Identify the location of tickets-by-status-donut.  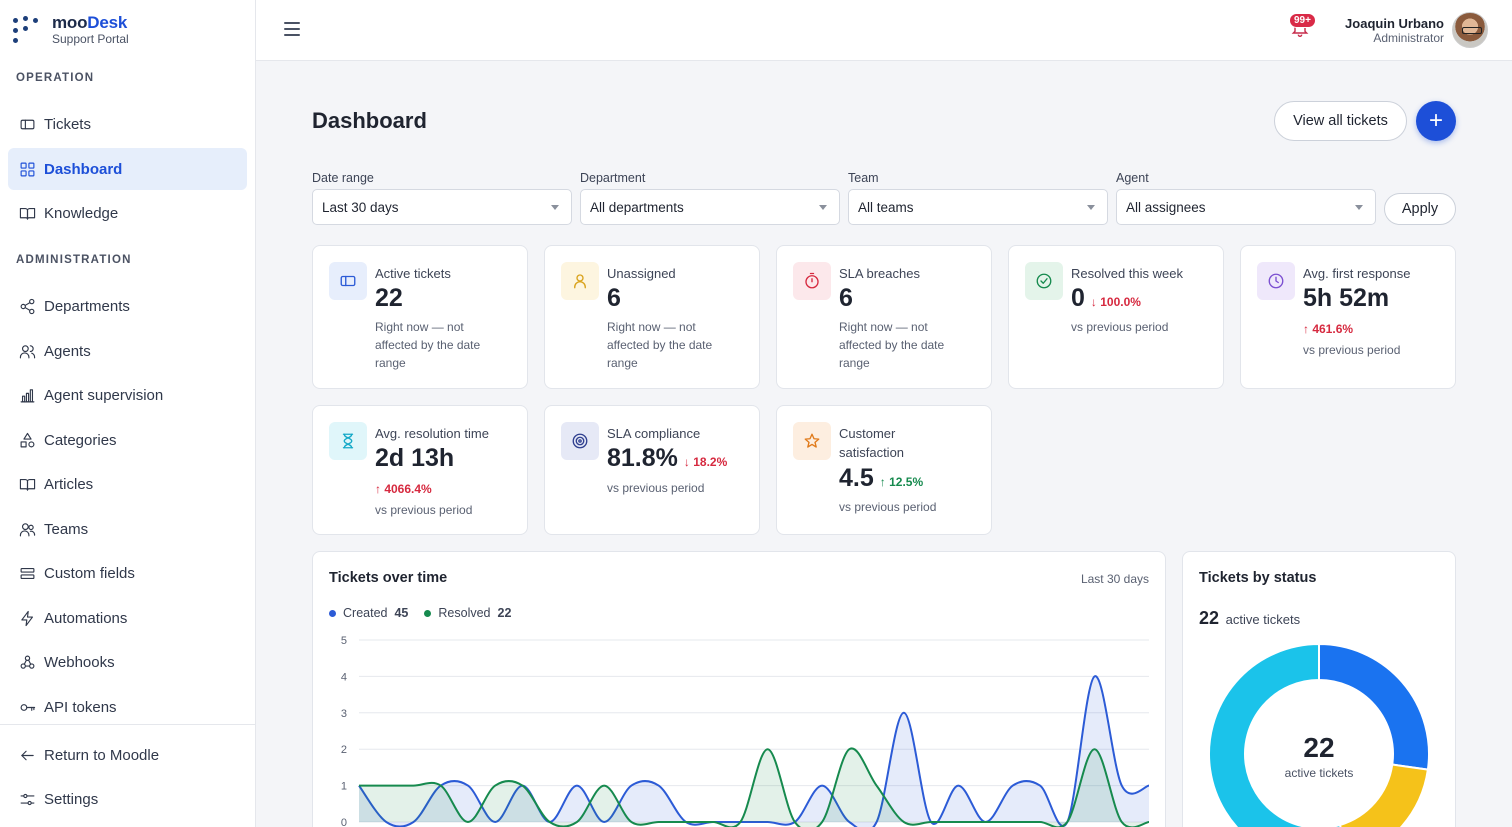
(1319, 734).